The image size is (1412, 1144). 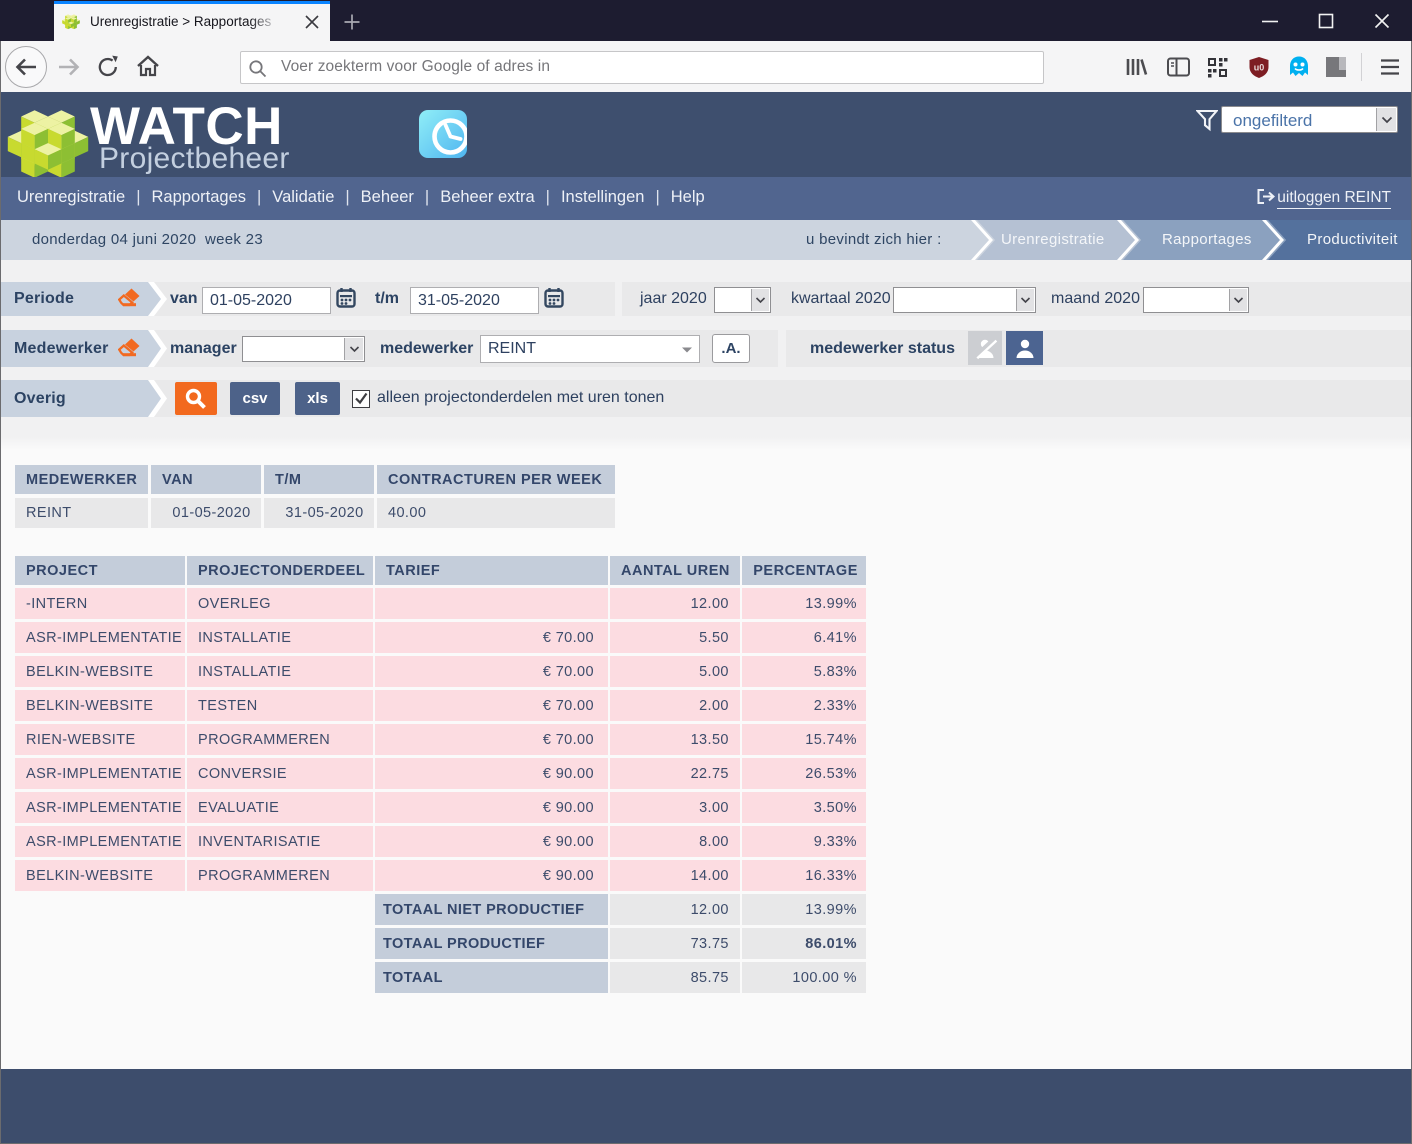 What do you see at coordinates (1259, 68) in the screenshot?
I see `svg-text: u0` at bounding box center [1259, 68].